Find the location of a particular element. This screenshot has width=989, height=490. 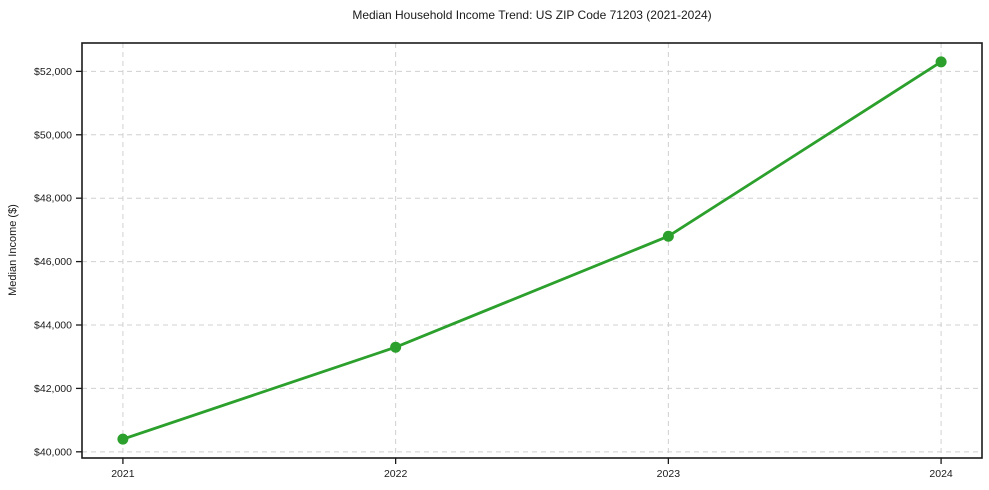

y-tick-label: $52,000 is located at coordinates (53, 72).